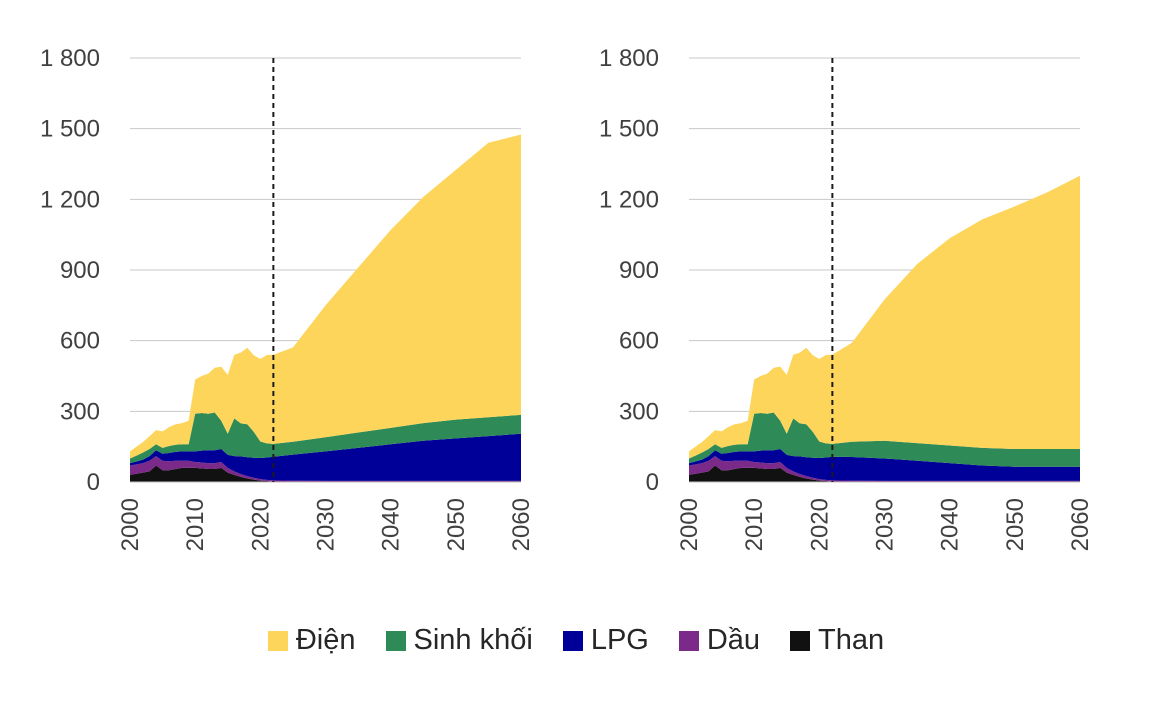 The width and height of the screenshot is (1152, 702). I want to click on legend-item-lpg: LPG, so click(605, 640).